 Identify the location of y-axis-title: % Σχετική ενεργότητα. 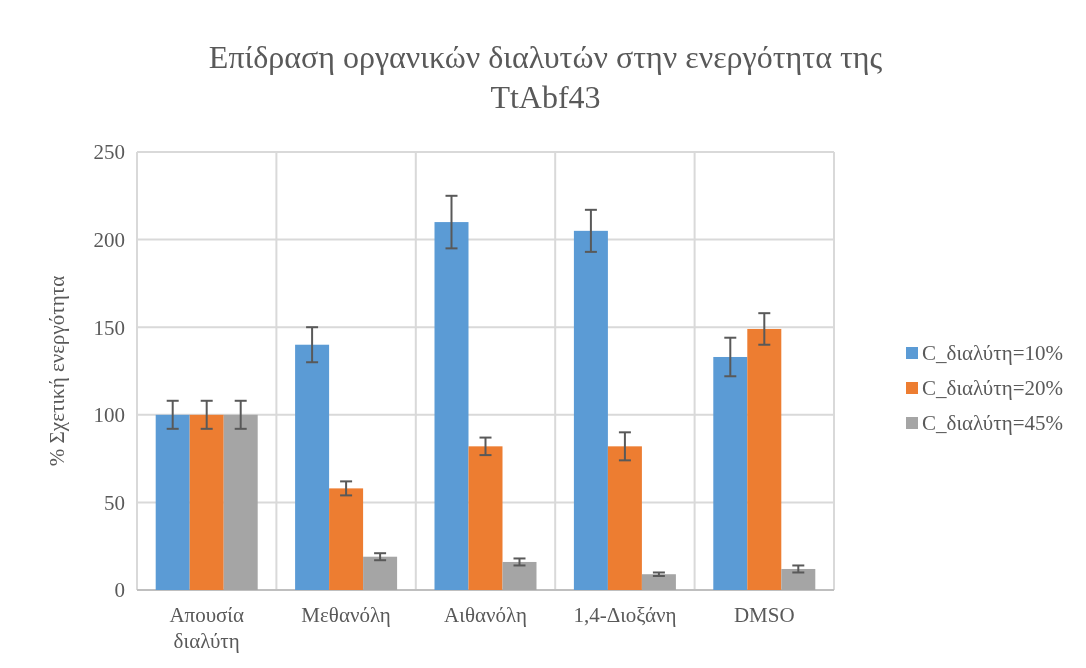
(57, 371).